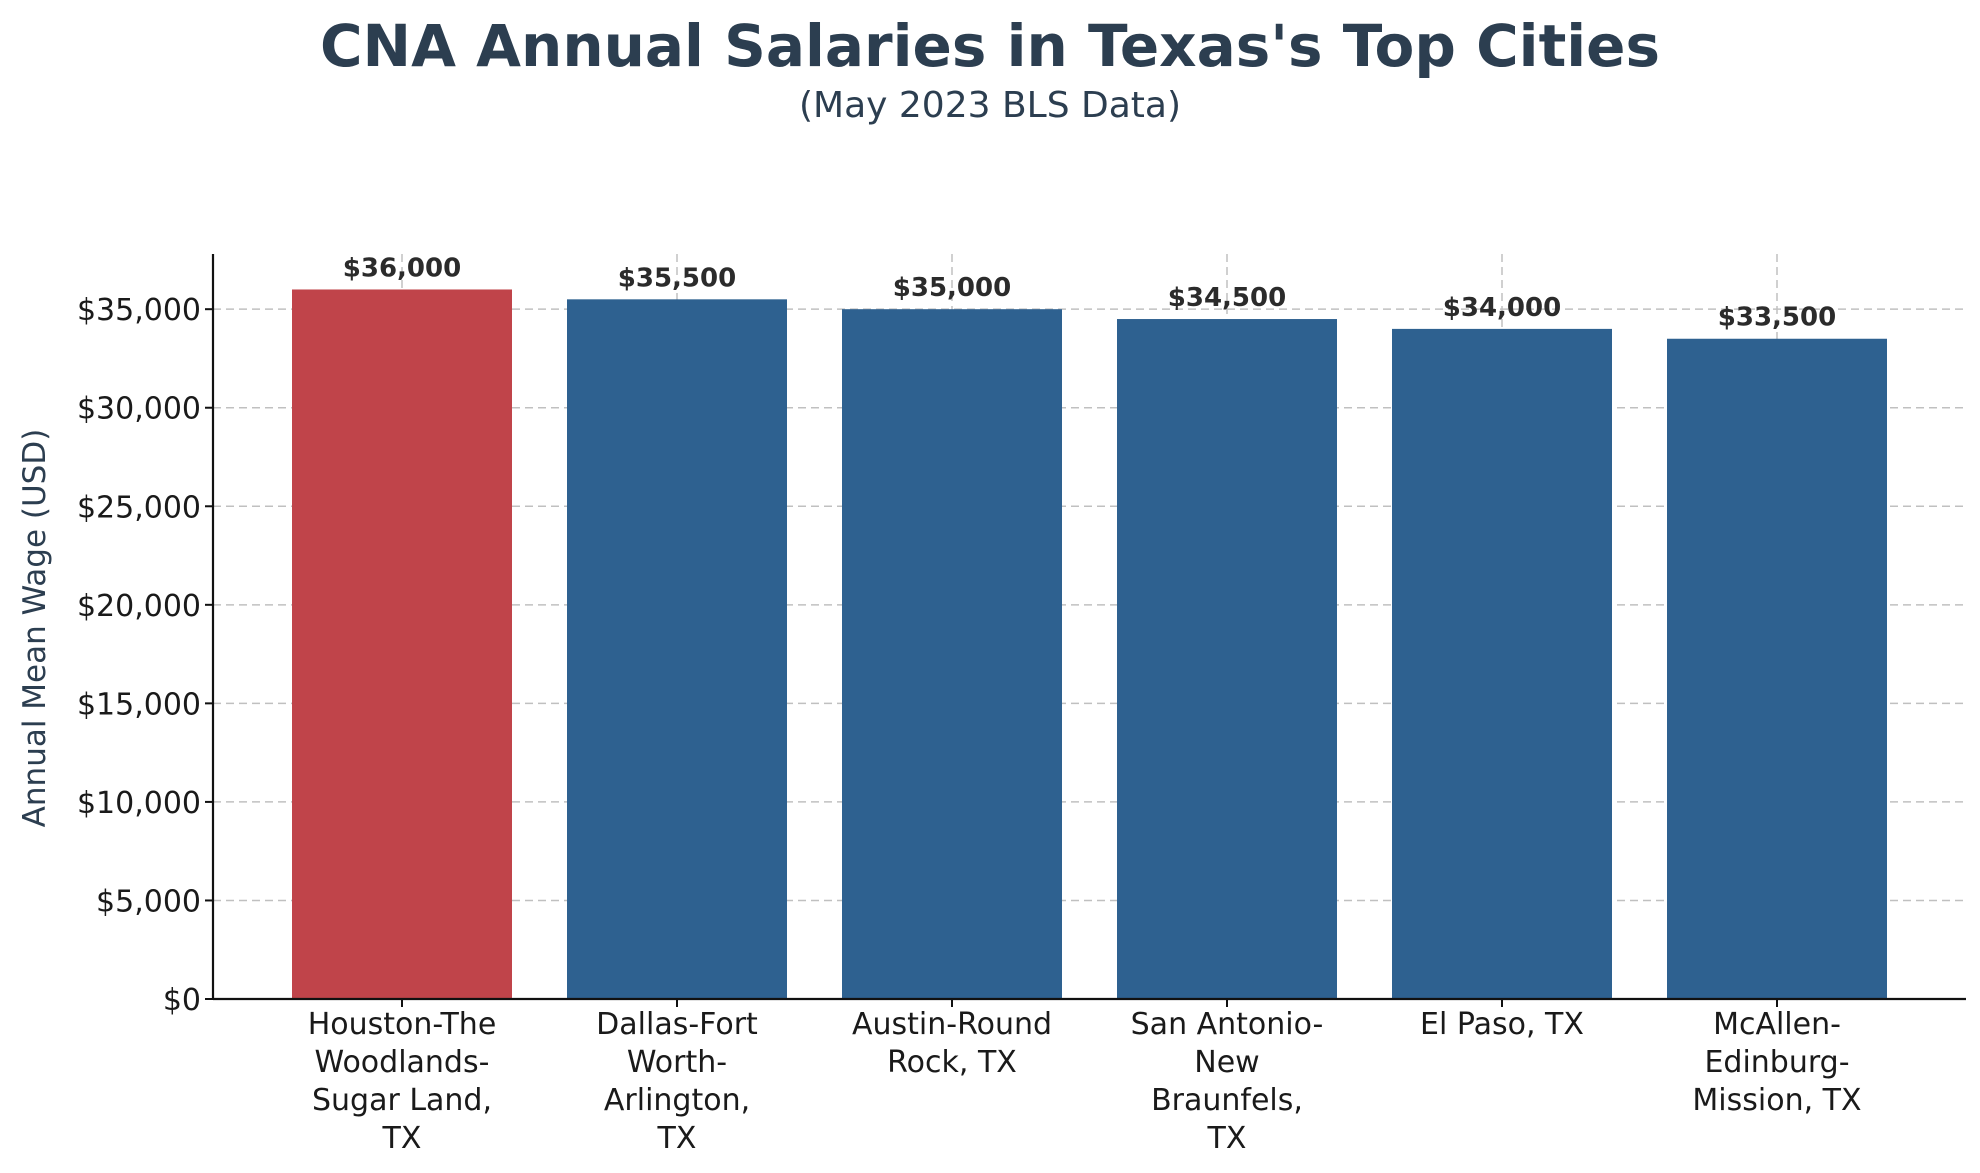 The height and width of the screenshot is (1173, 1980). I want to click on x-tick-label-line: Edinburg-, so click(1776, 1062).